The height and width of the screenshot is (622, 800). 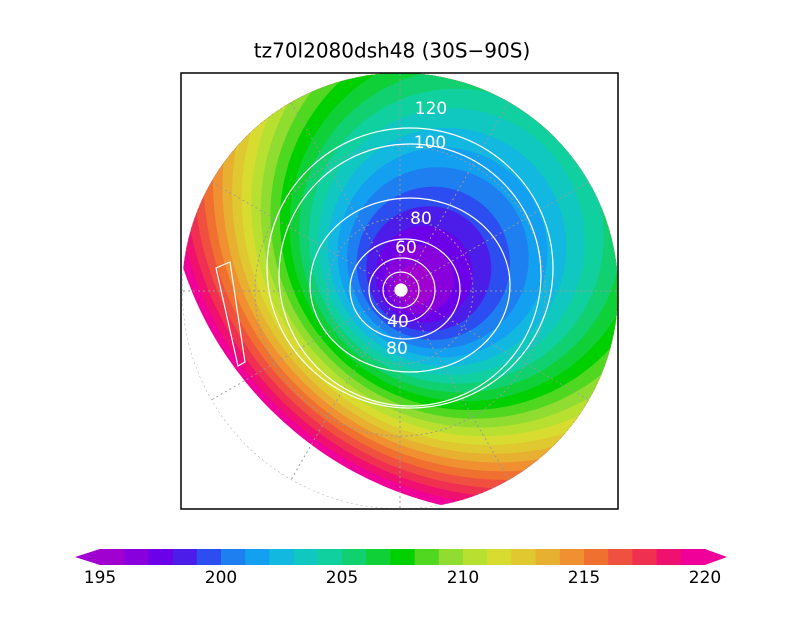 What do you see at coordinates (342, 578) in the screenshot?
I see `colorbar-tick-label: 205` at bounding box center [342, 578].